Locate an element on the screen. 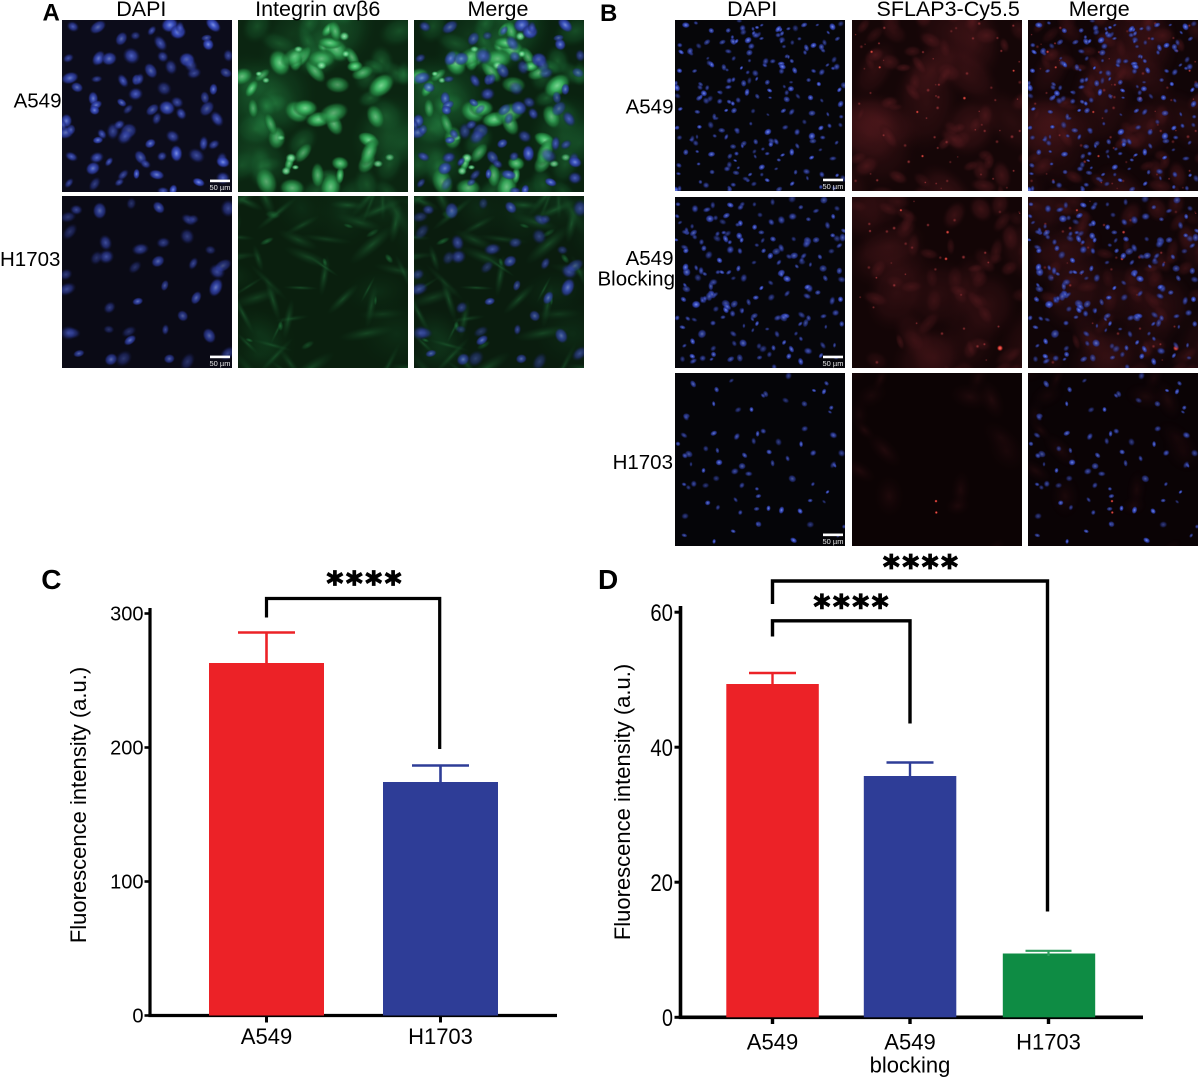 The height and width of the screenshot is (1077, 1200). svg-text: D is located at coordinates (608, 579).